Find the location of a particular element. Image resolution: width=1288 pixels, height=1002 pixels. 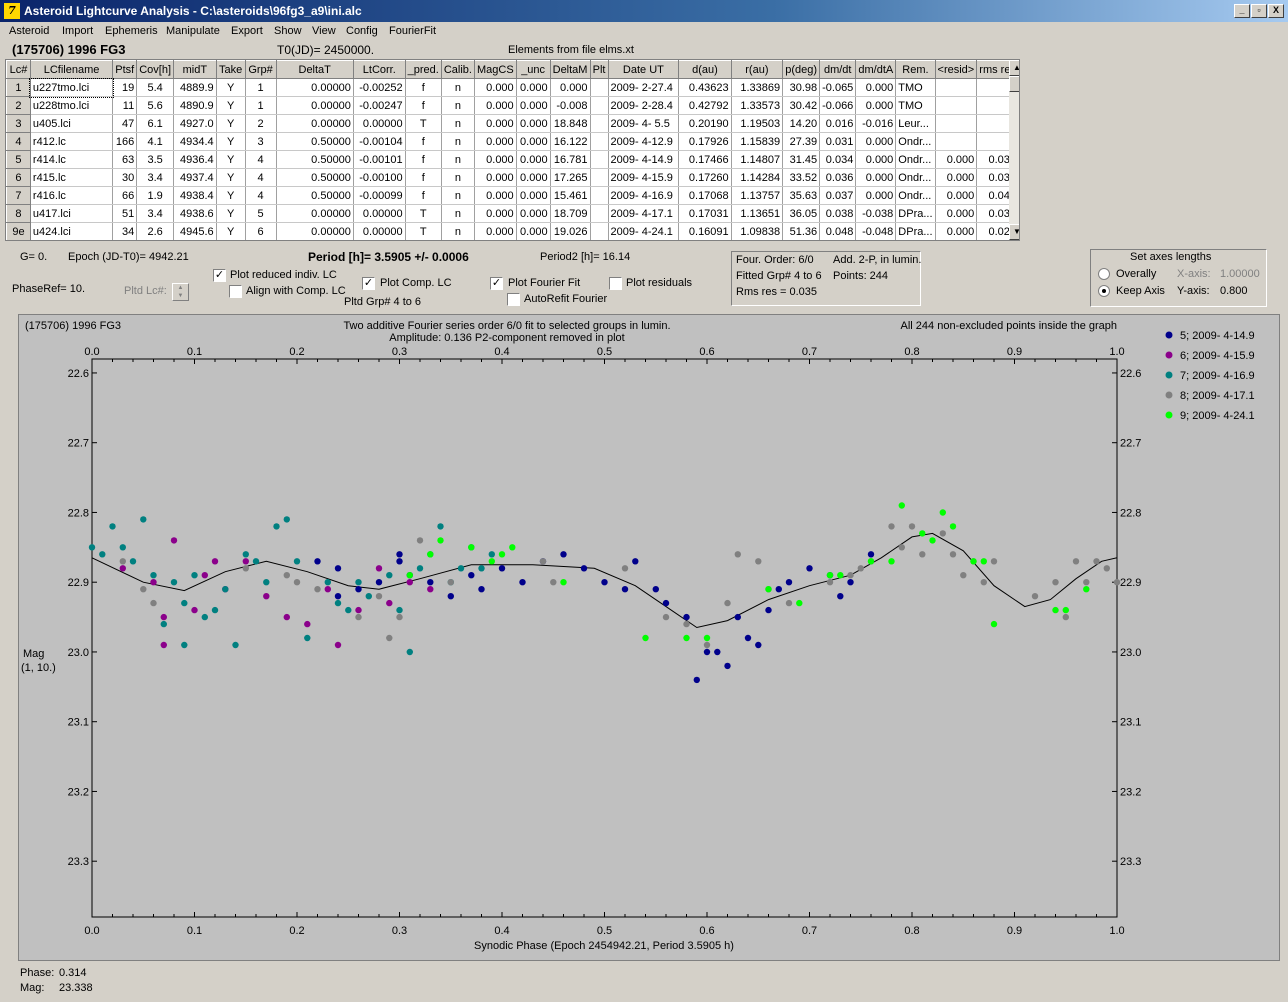

table-cell: 1.13651 is located at coordinates (757, 213).